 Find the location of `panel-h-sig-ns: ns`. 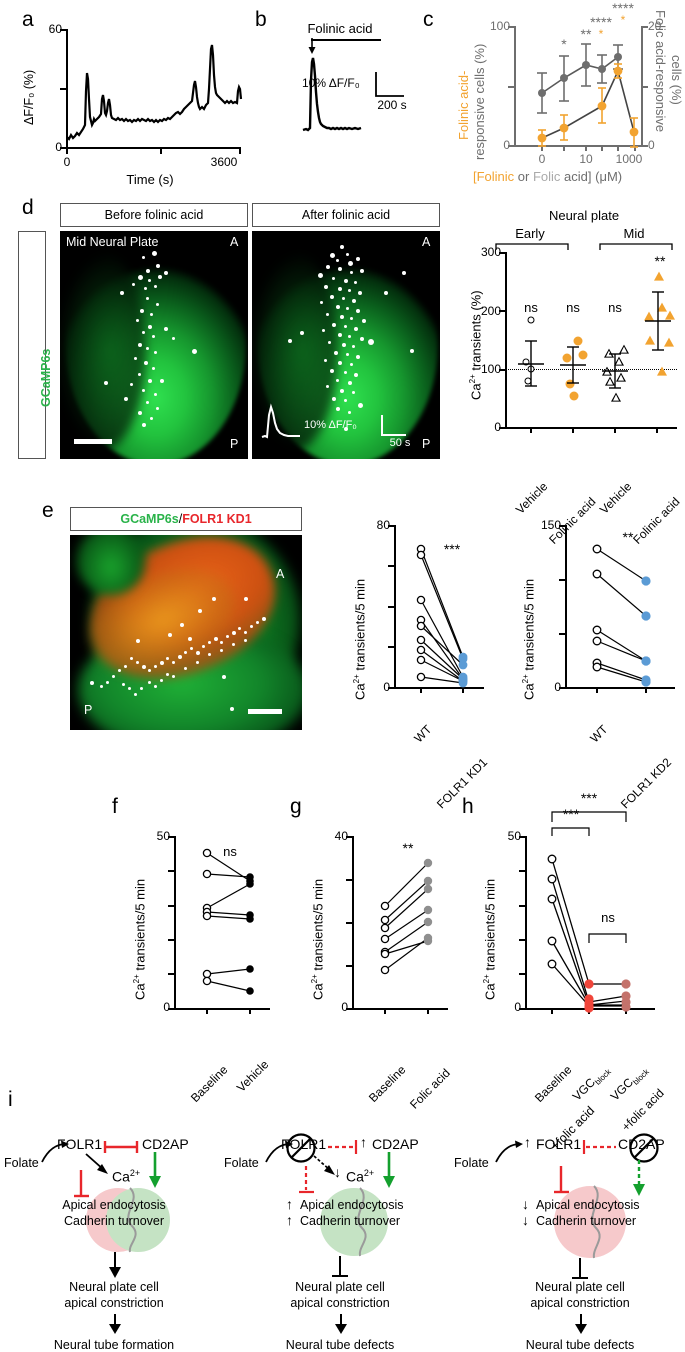

panel-h-sig-ns: ns is located at coordinates (608, 917).